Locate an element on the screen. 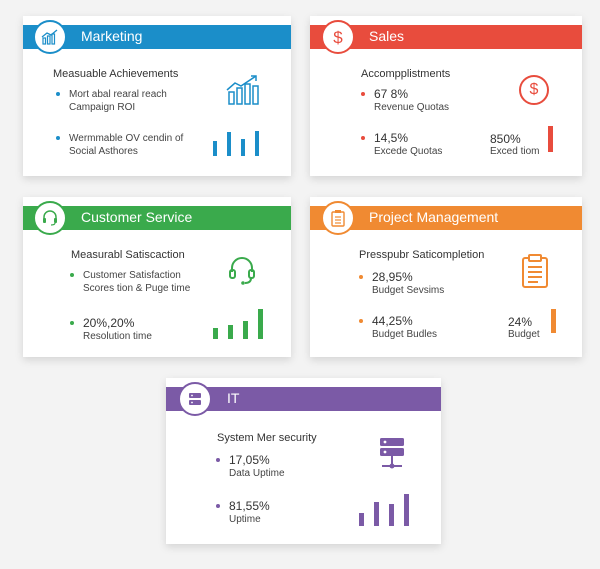  side-label: Exced tiom is located at coordinates (515, 151).